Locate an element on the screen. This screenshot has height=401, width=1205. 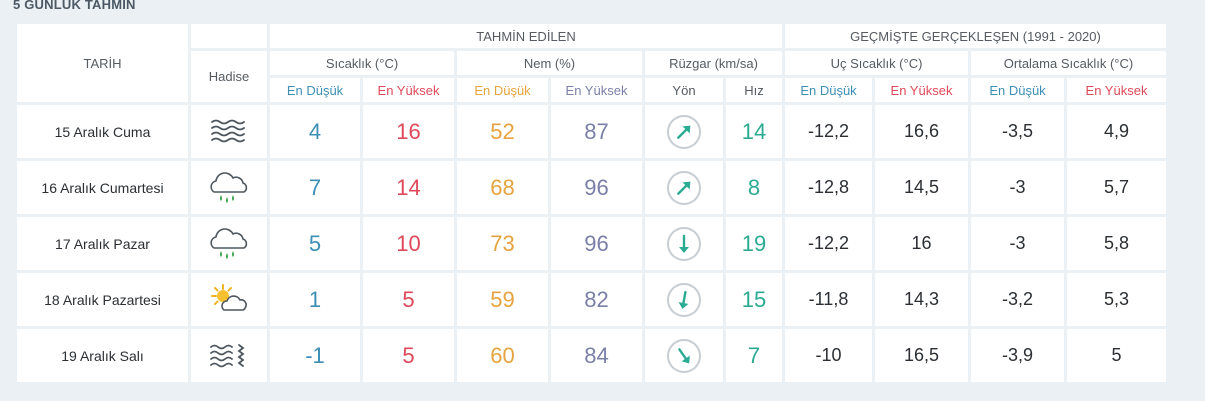
avg-high-cell: 5,8 is located at coordinates (1116, 243).